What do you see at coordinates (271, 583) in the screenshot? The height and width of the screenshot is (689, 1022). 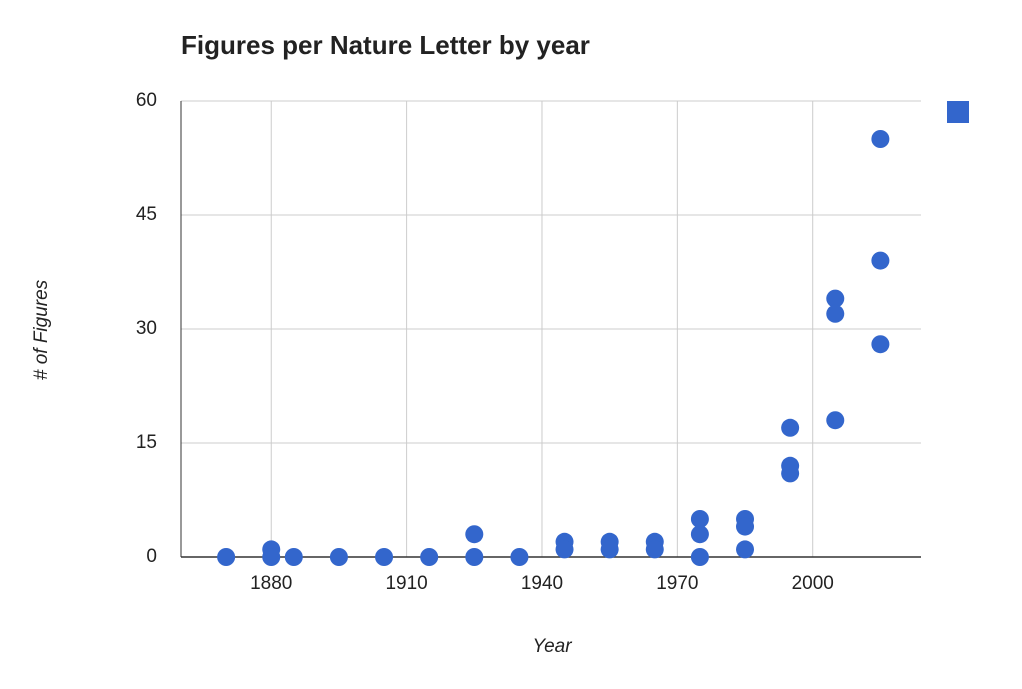 I see `x-tick-label: 1880` at bounding box center [271, 583].